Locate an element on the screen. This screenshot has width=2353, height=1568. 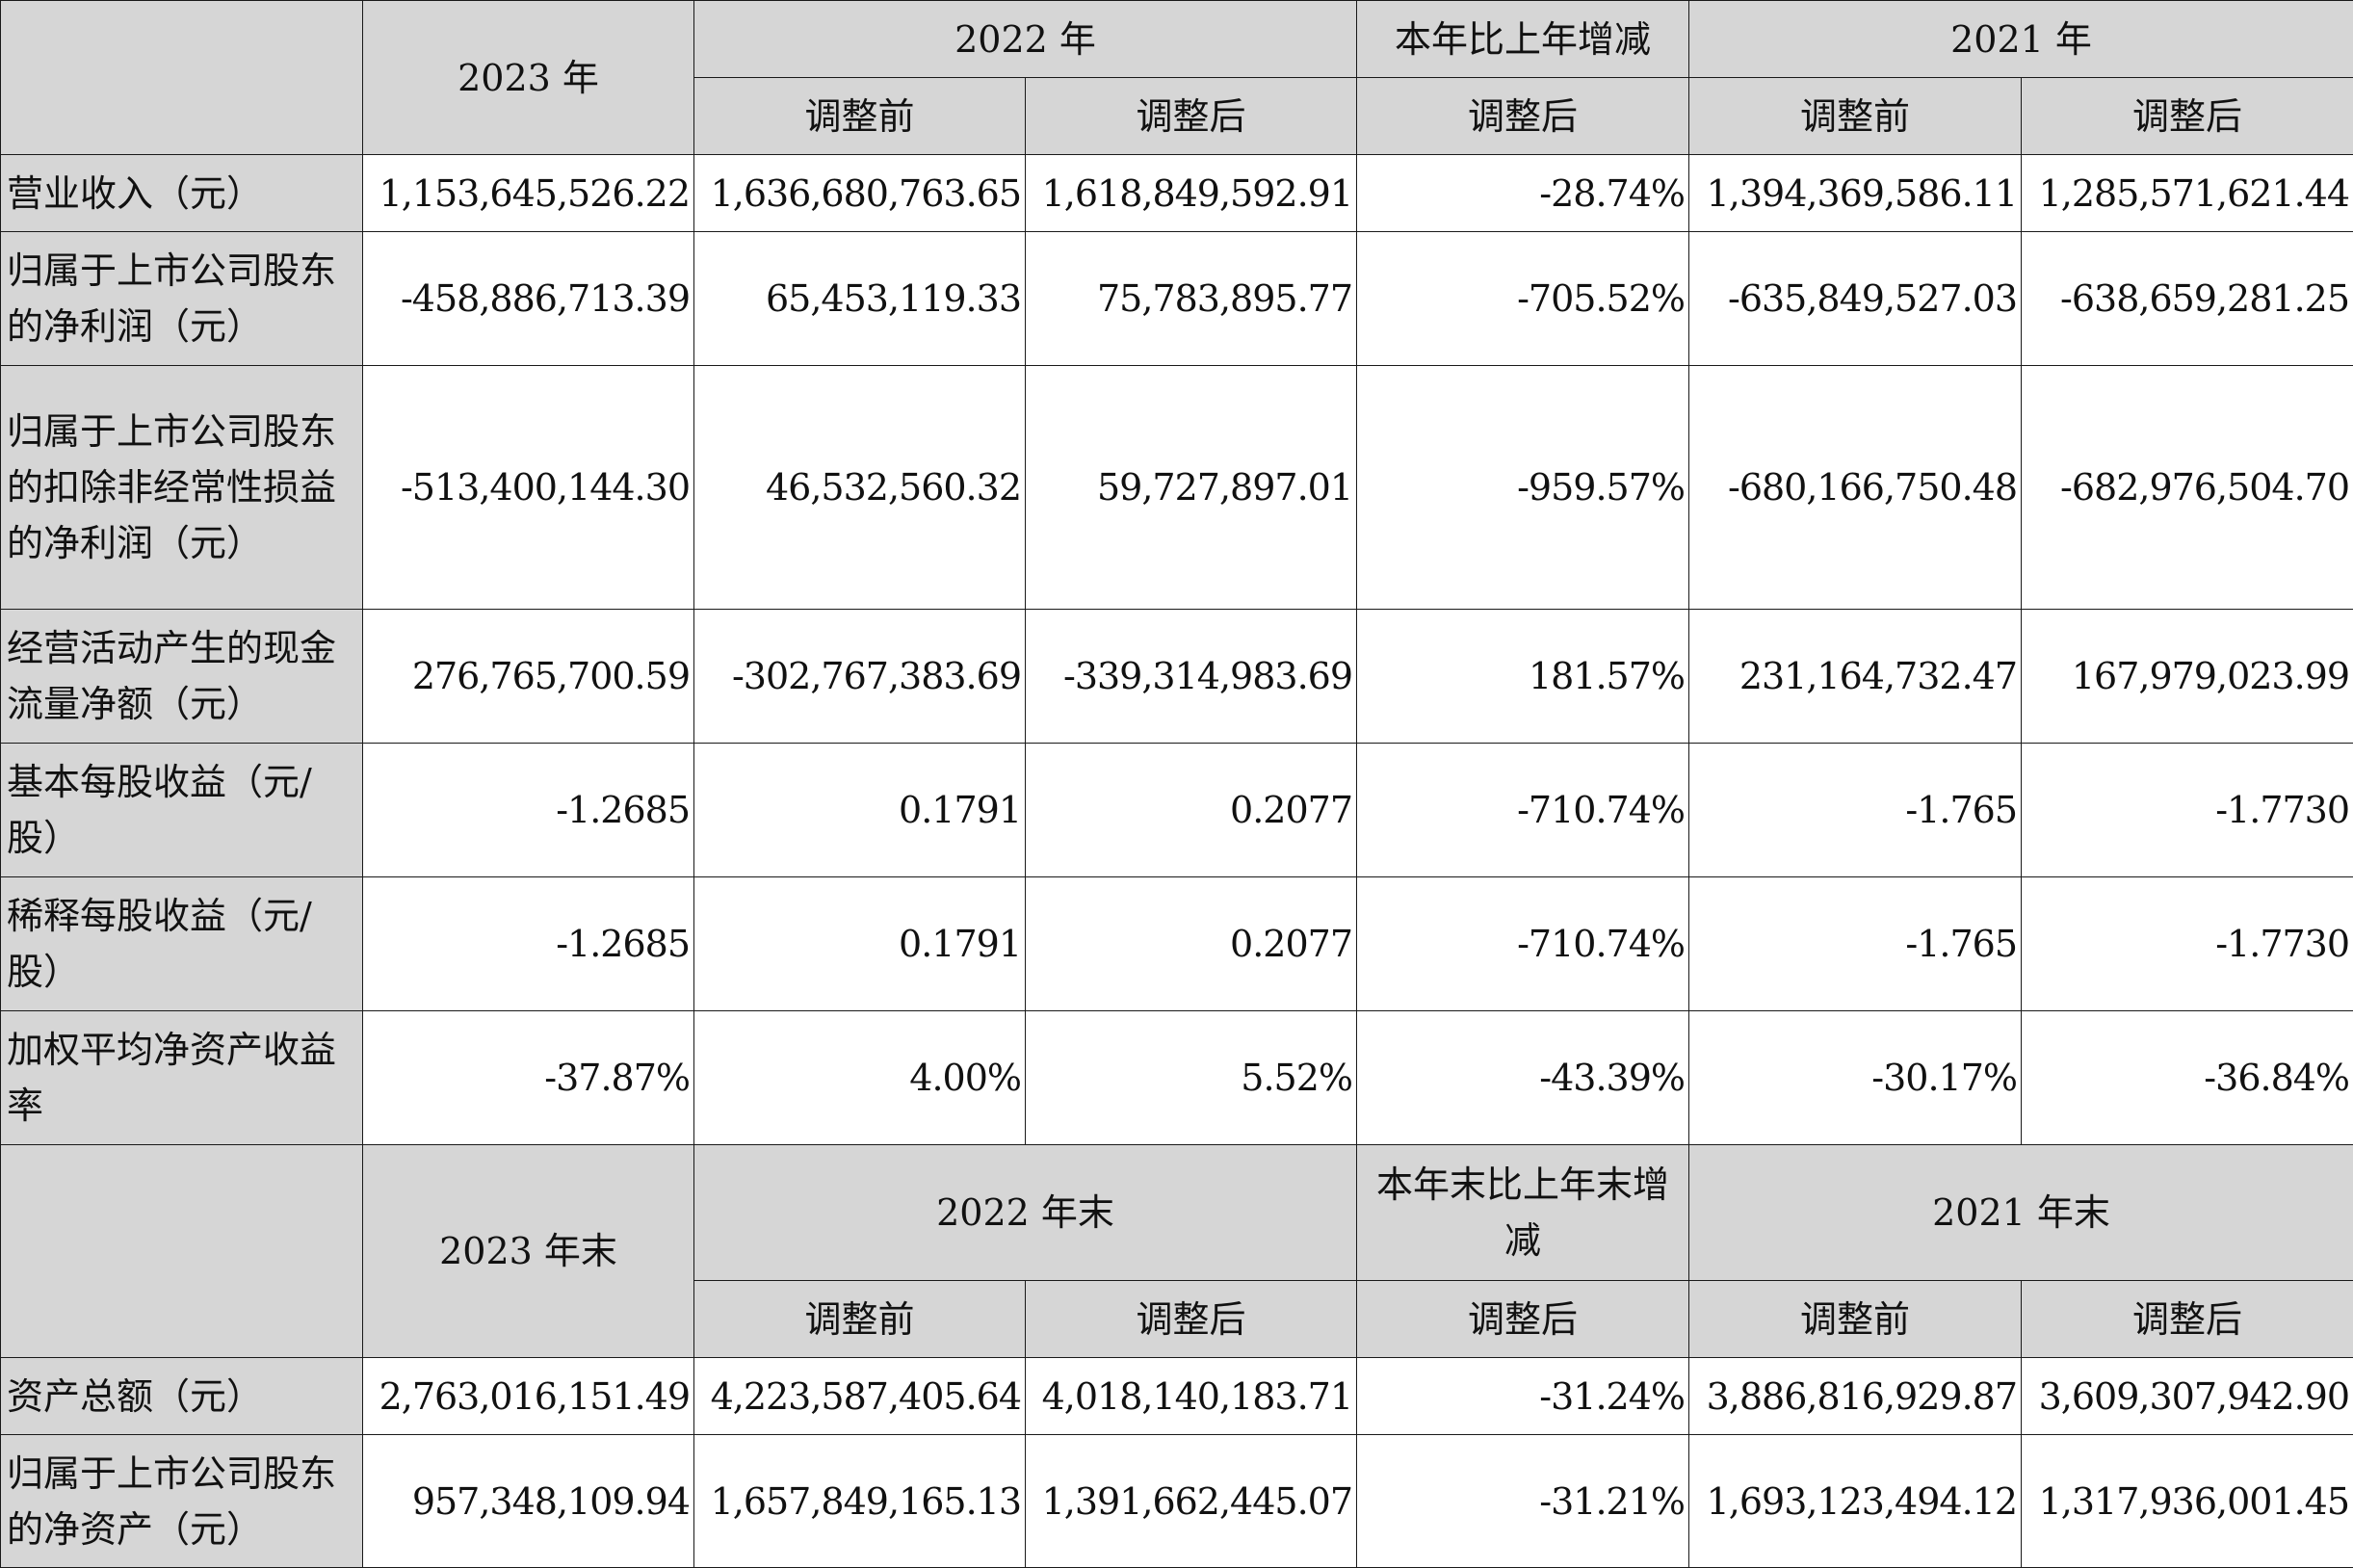
header-2022-after: 调整后 is located at coordinates (1191, 116).